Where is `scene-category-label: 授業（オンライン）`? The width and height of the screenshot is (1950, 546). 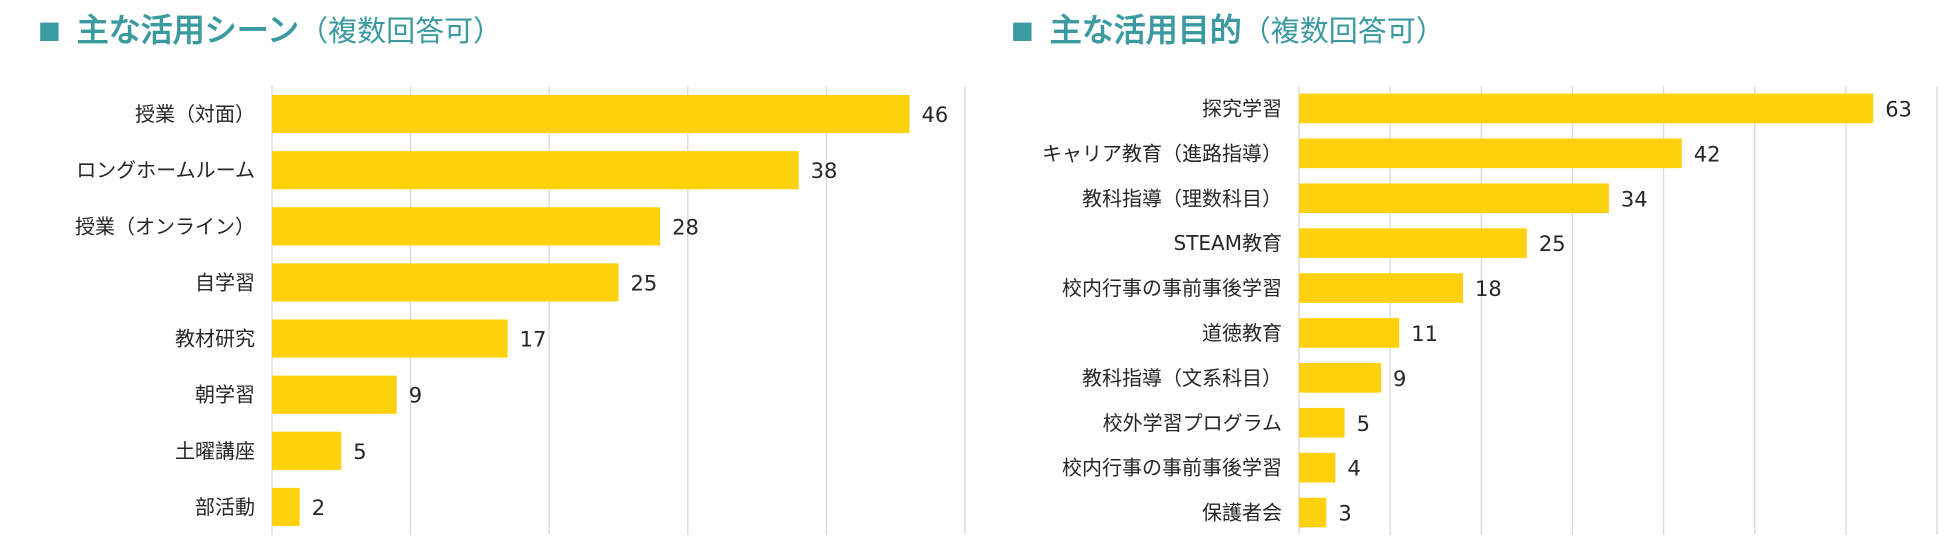
scene-category-label: 授業（オンライン） is located at coordinates (165, 226).